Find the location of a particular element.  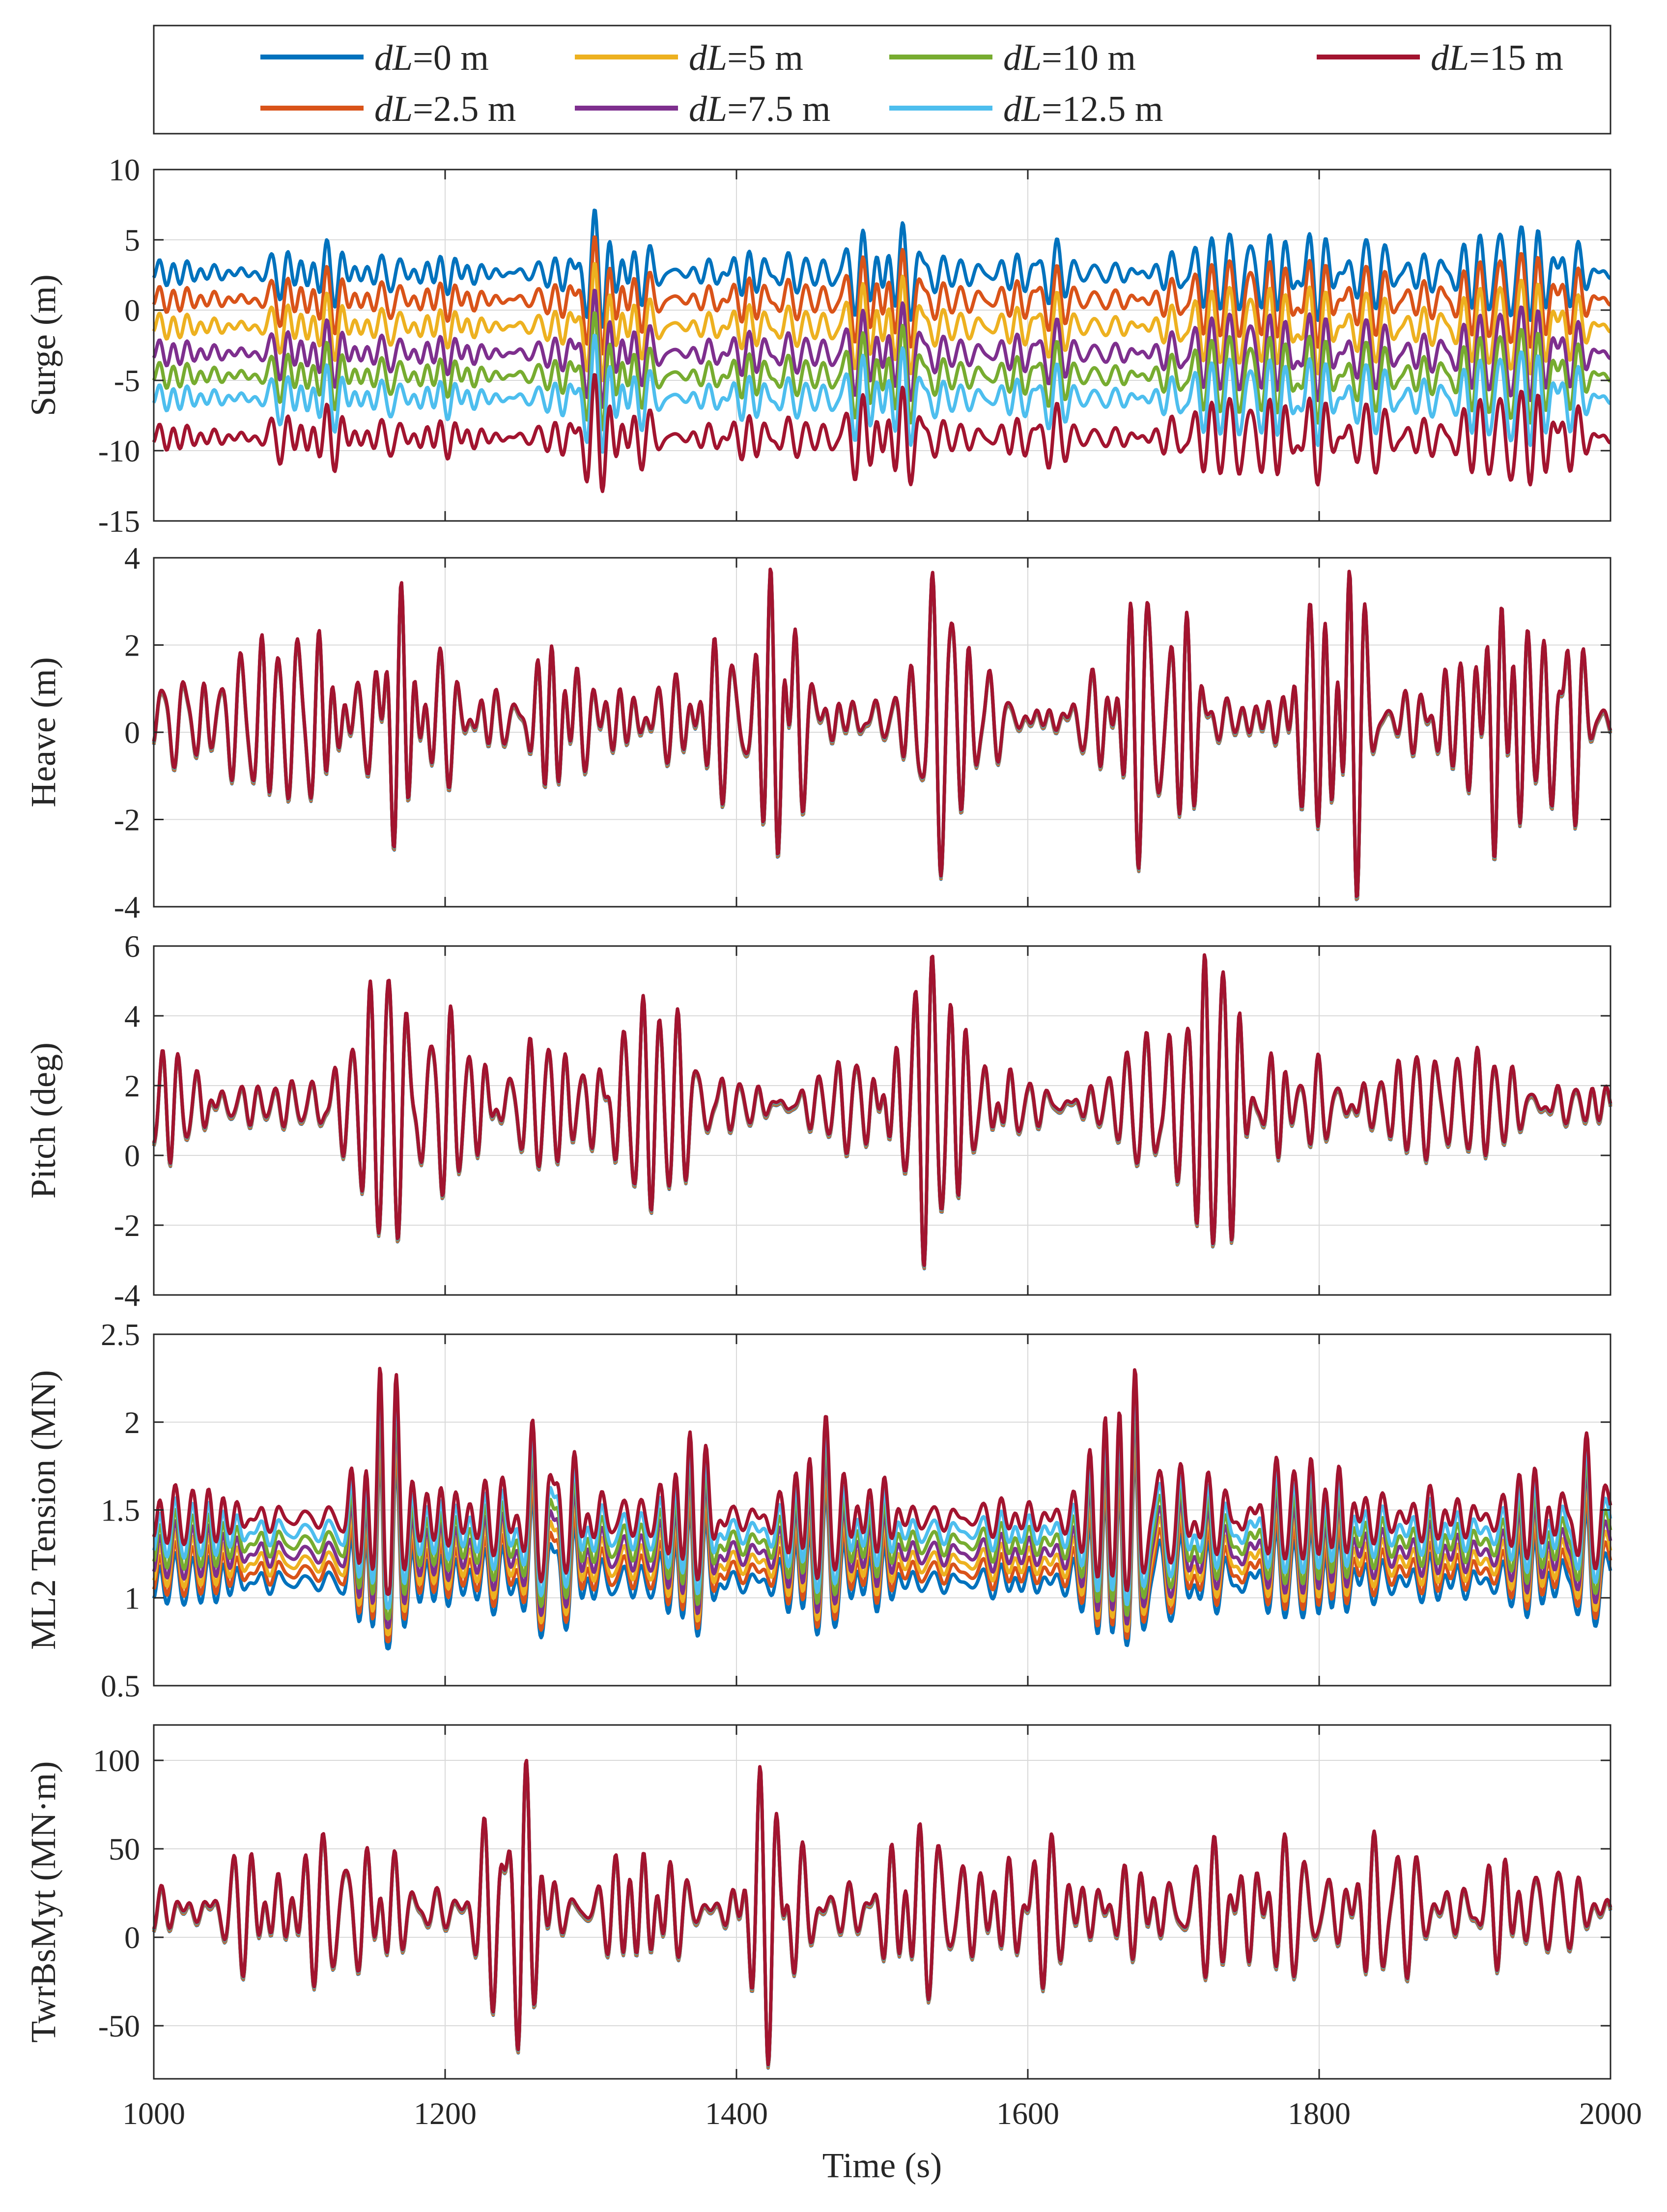

legend-label-6: dL=12.5 m is located at coordinates (1083, 109).